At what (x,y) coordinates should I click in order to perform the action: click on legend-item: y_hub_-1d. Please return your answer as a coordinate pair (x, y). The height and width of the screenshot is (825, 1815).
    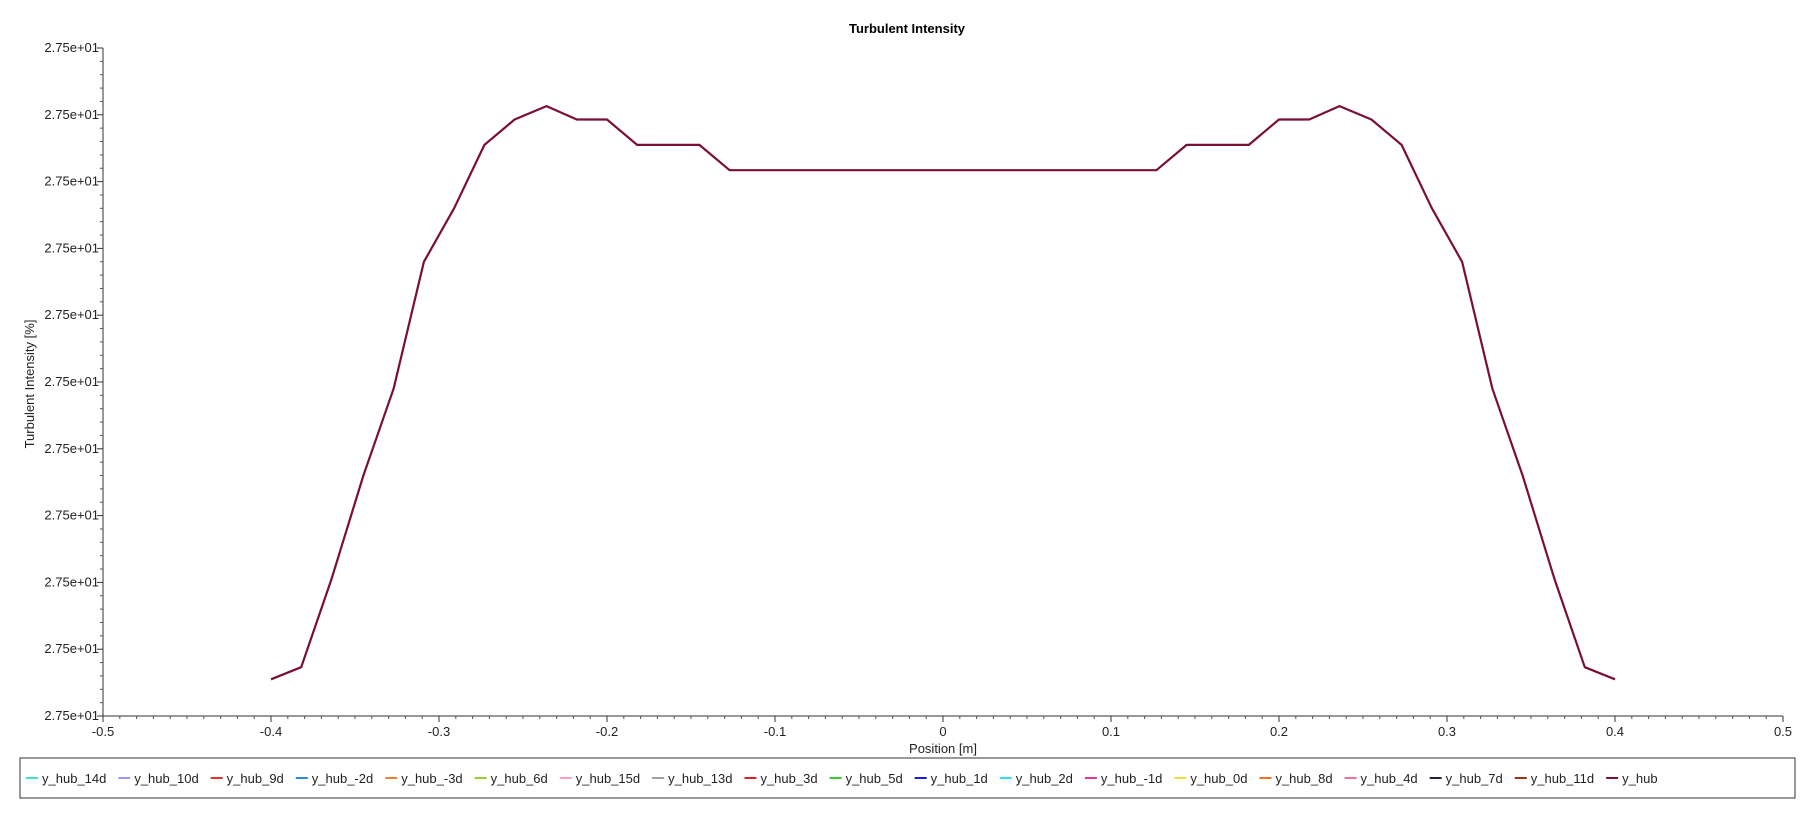
    Looking at the image, I should click on (1123, 778).